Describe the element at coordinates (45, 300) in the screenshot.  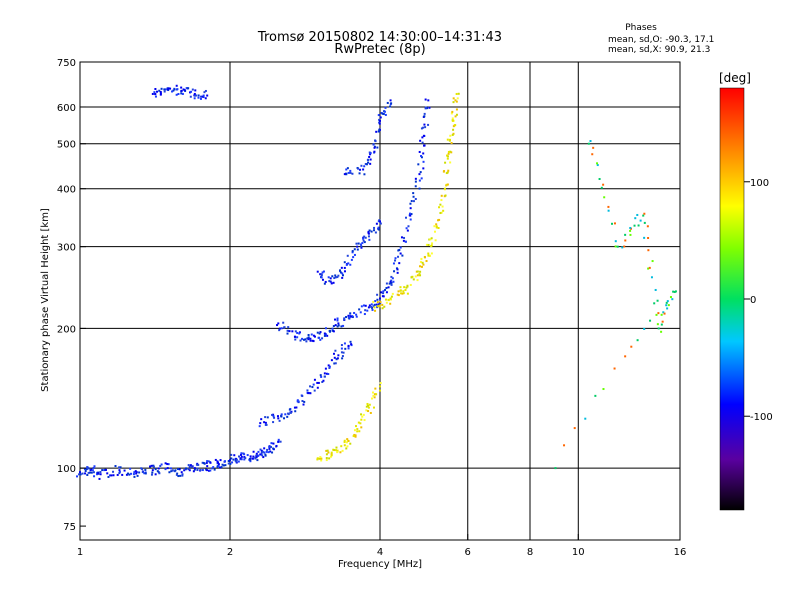
I see `y-axis-label: Stationary phase Virtual Height [km]` at that location.